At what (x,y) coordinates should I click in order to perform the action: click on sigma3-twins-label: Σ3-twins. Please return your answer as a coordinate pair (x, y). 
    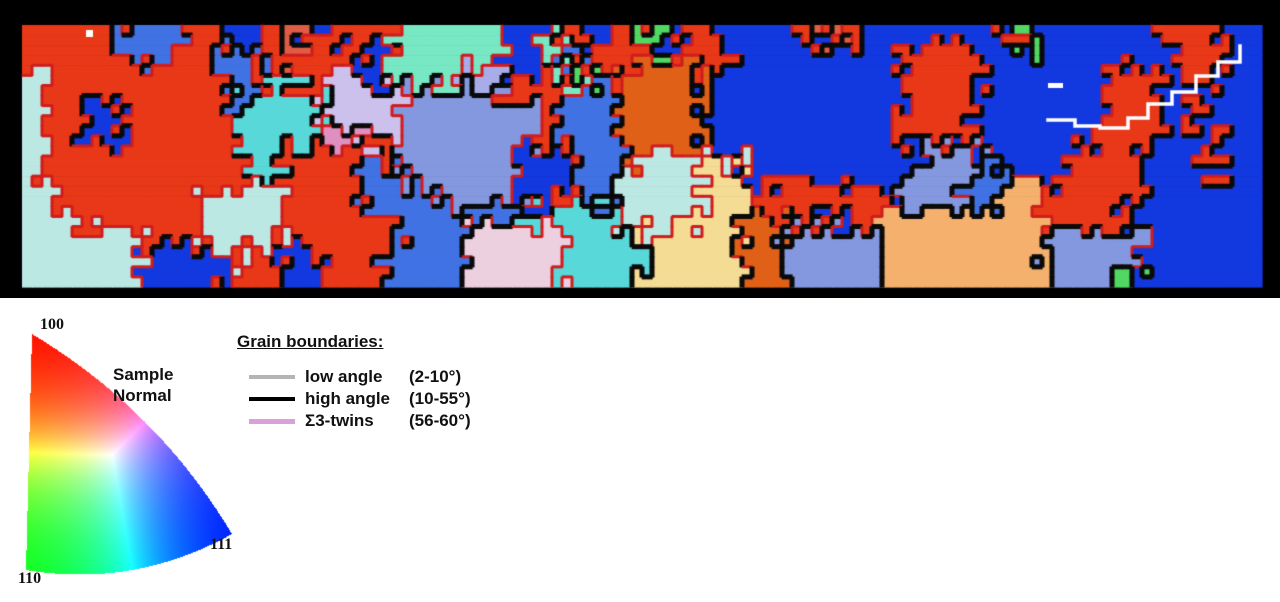
    Looking at the image, I should click on (339, 420).